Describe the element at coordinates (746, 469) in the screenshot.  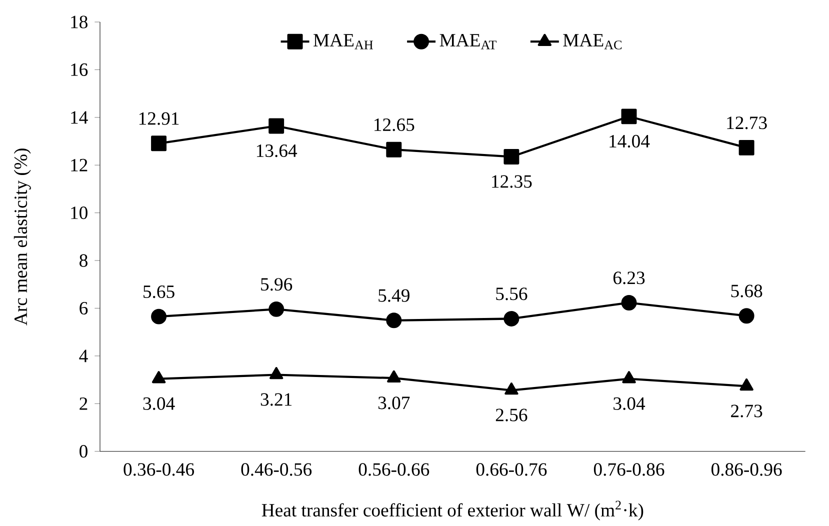
I see `x-tick-label: 0.86-0.96` at that location.